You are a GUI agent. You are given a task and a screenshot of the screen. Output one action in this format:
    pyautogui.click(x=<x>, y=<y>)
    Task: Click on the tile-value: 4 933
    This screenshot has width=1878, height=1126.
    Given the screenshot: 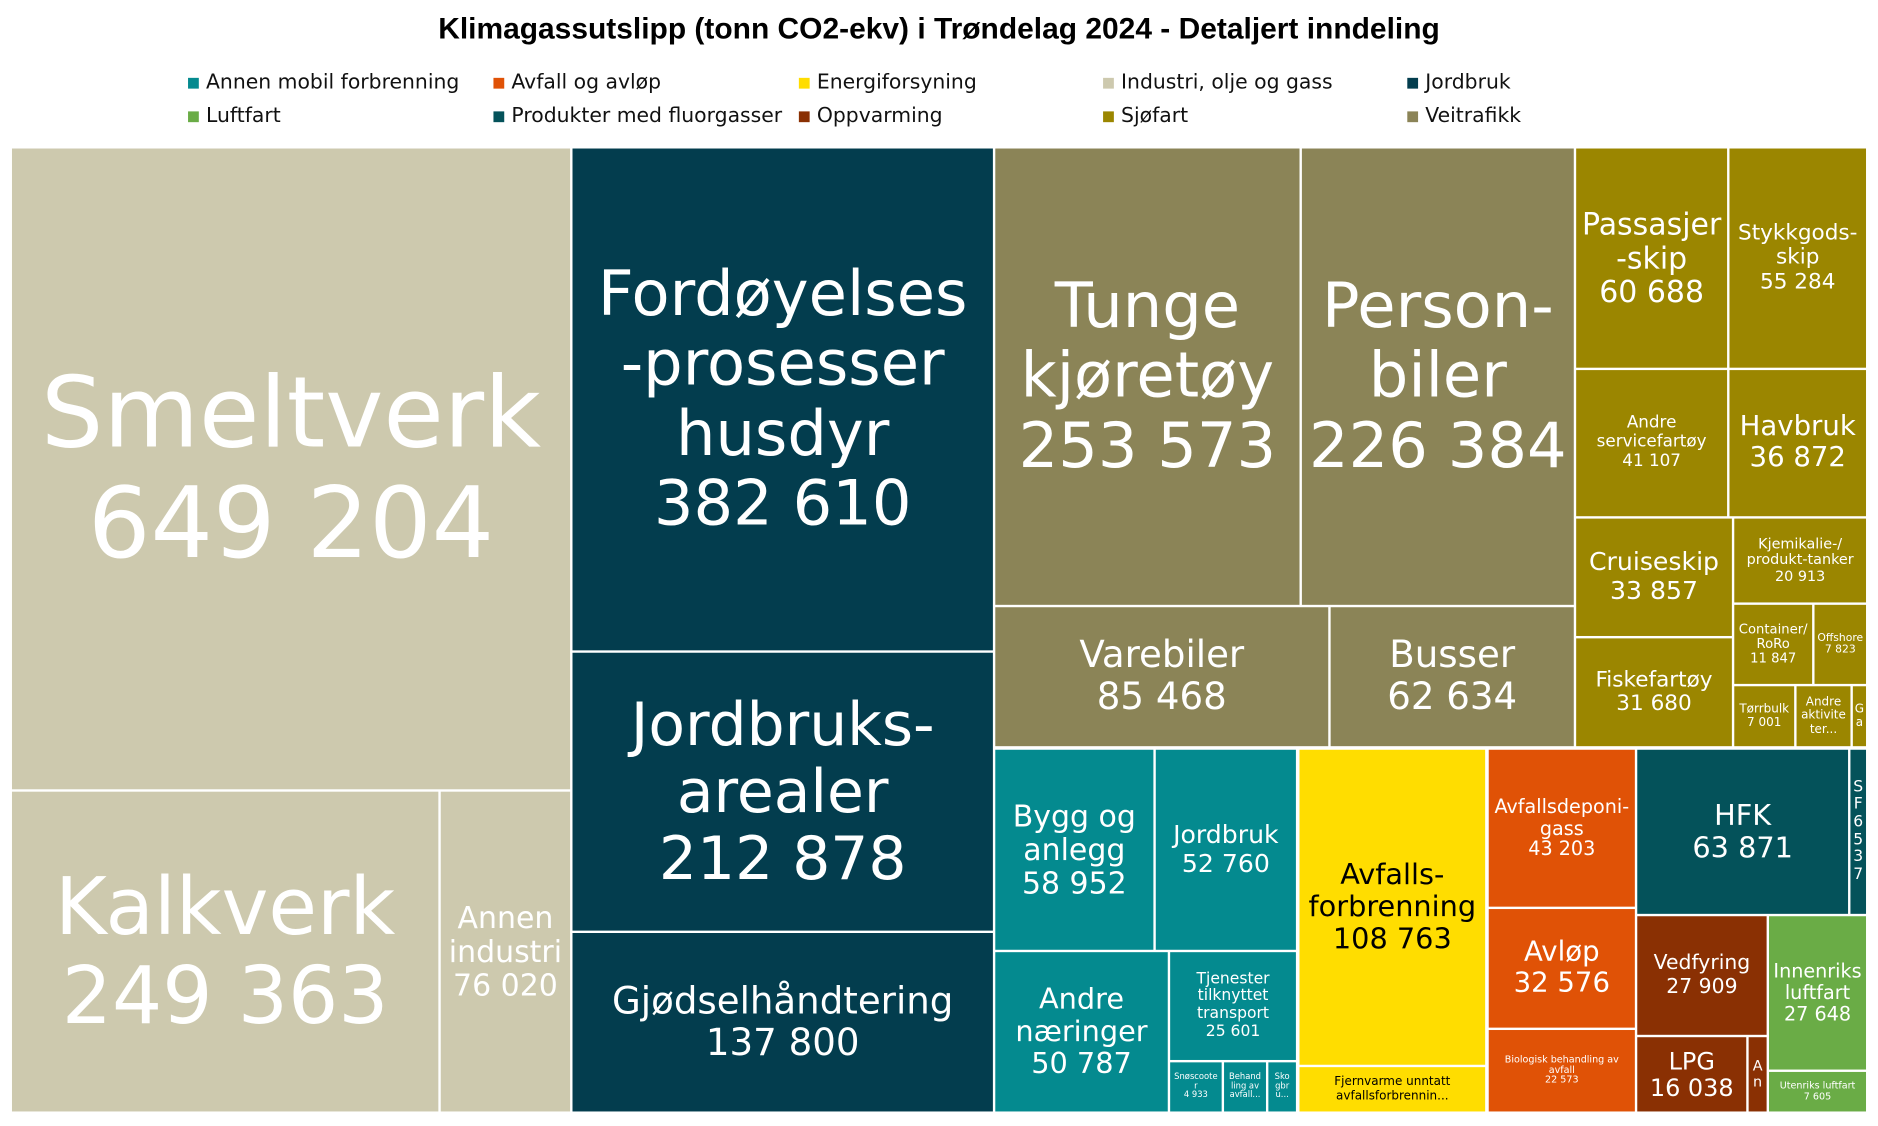 What is the action you would take?
    pyautogui.click(x=1195, y=1095)
    